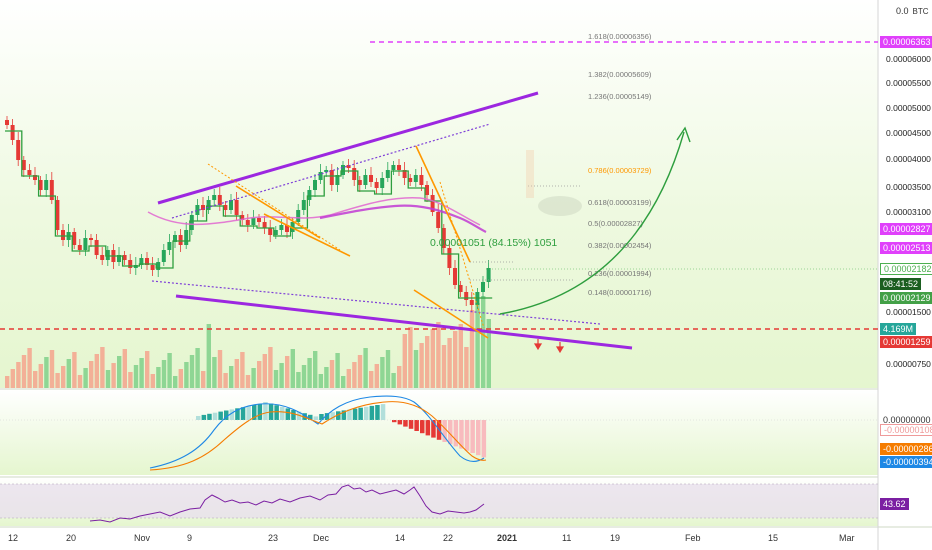 Image resolution: width=932 pixels, height=550 pixels. I want to click on channel-top, so click(348, 148).